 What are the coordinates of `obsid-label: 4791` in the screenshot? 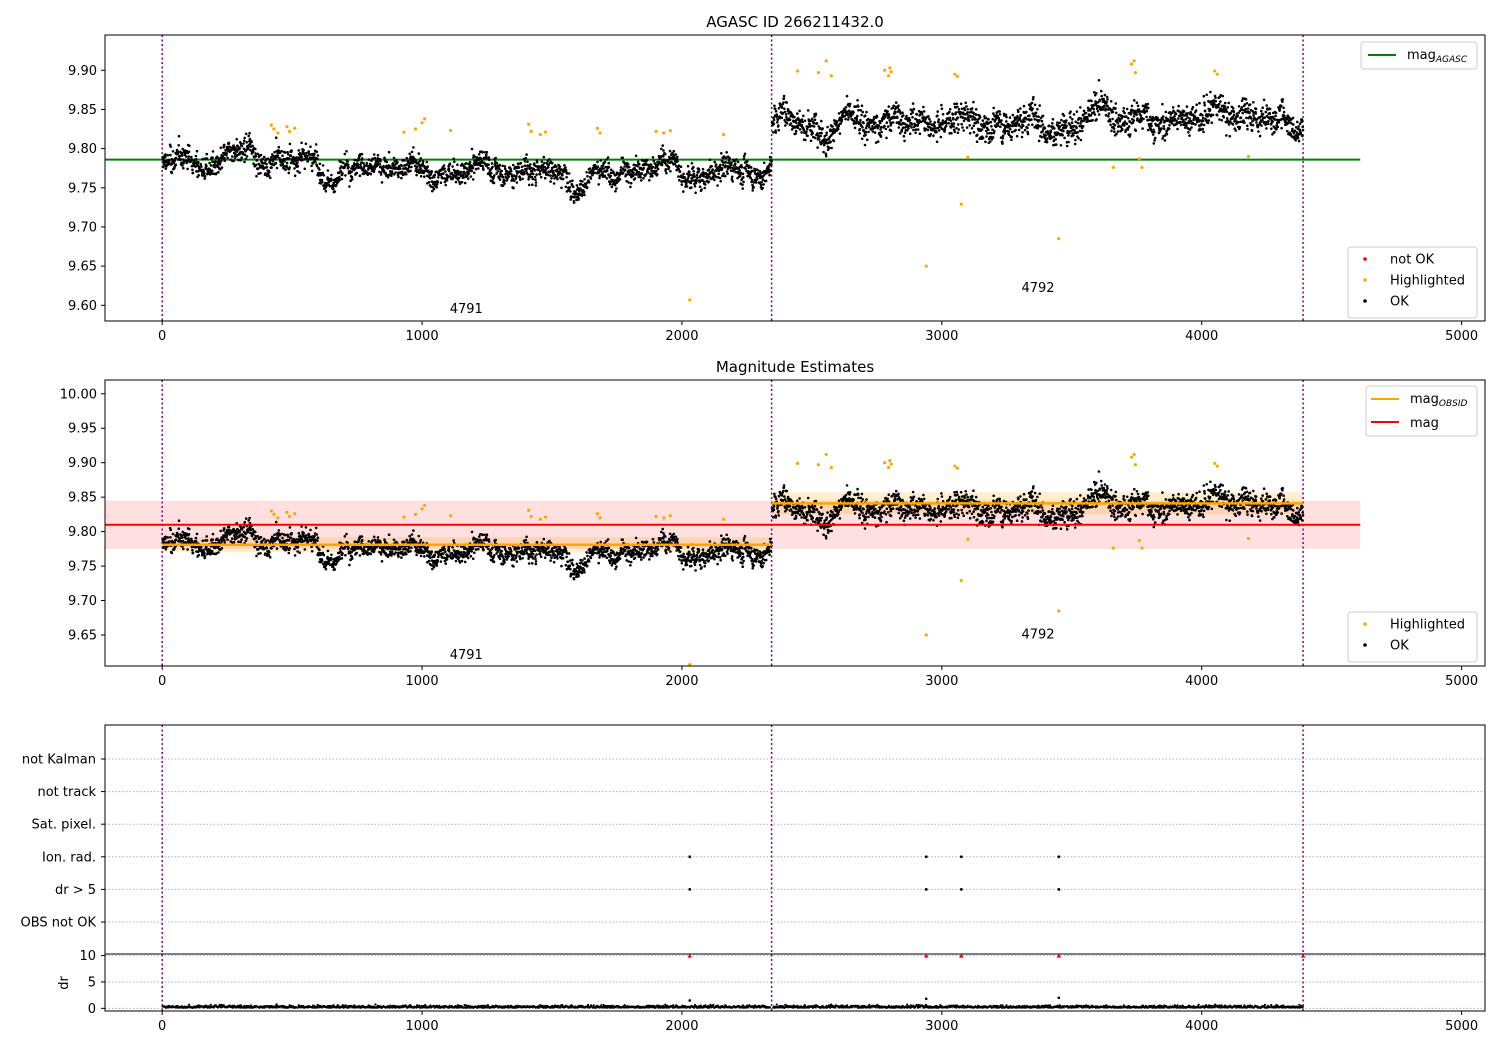 It's located at (466, 309).